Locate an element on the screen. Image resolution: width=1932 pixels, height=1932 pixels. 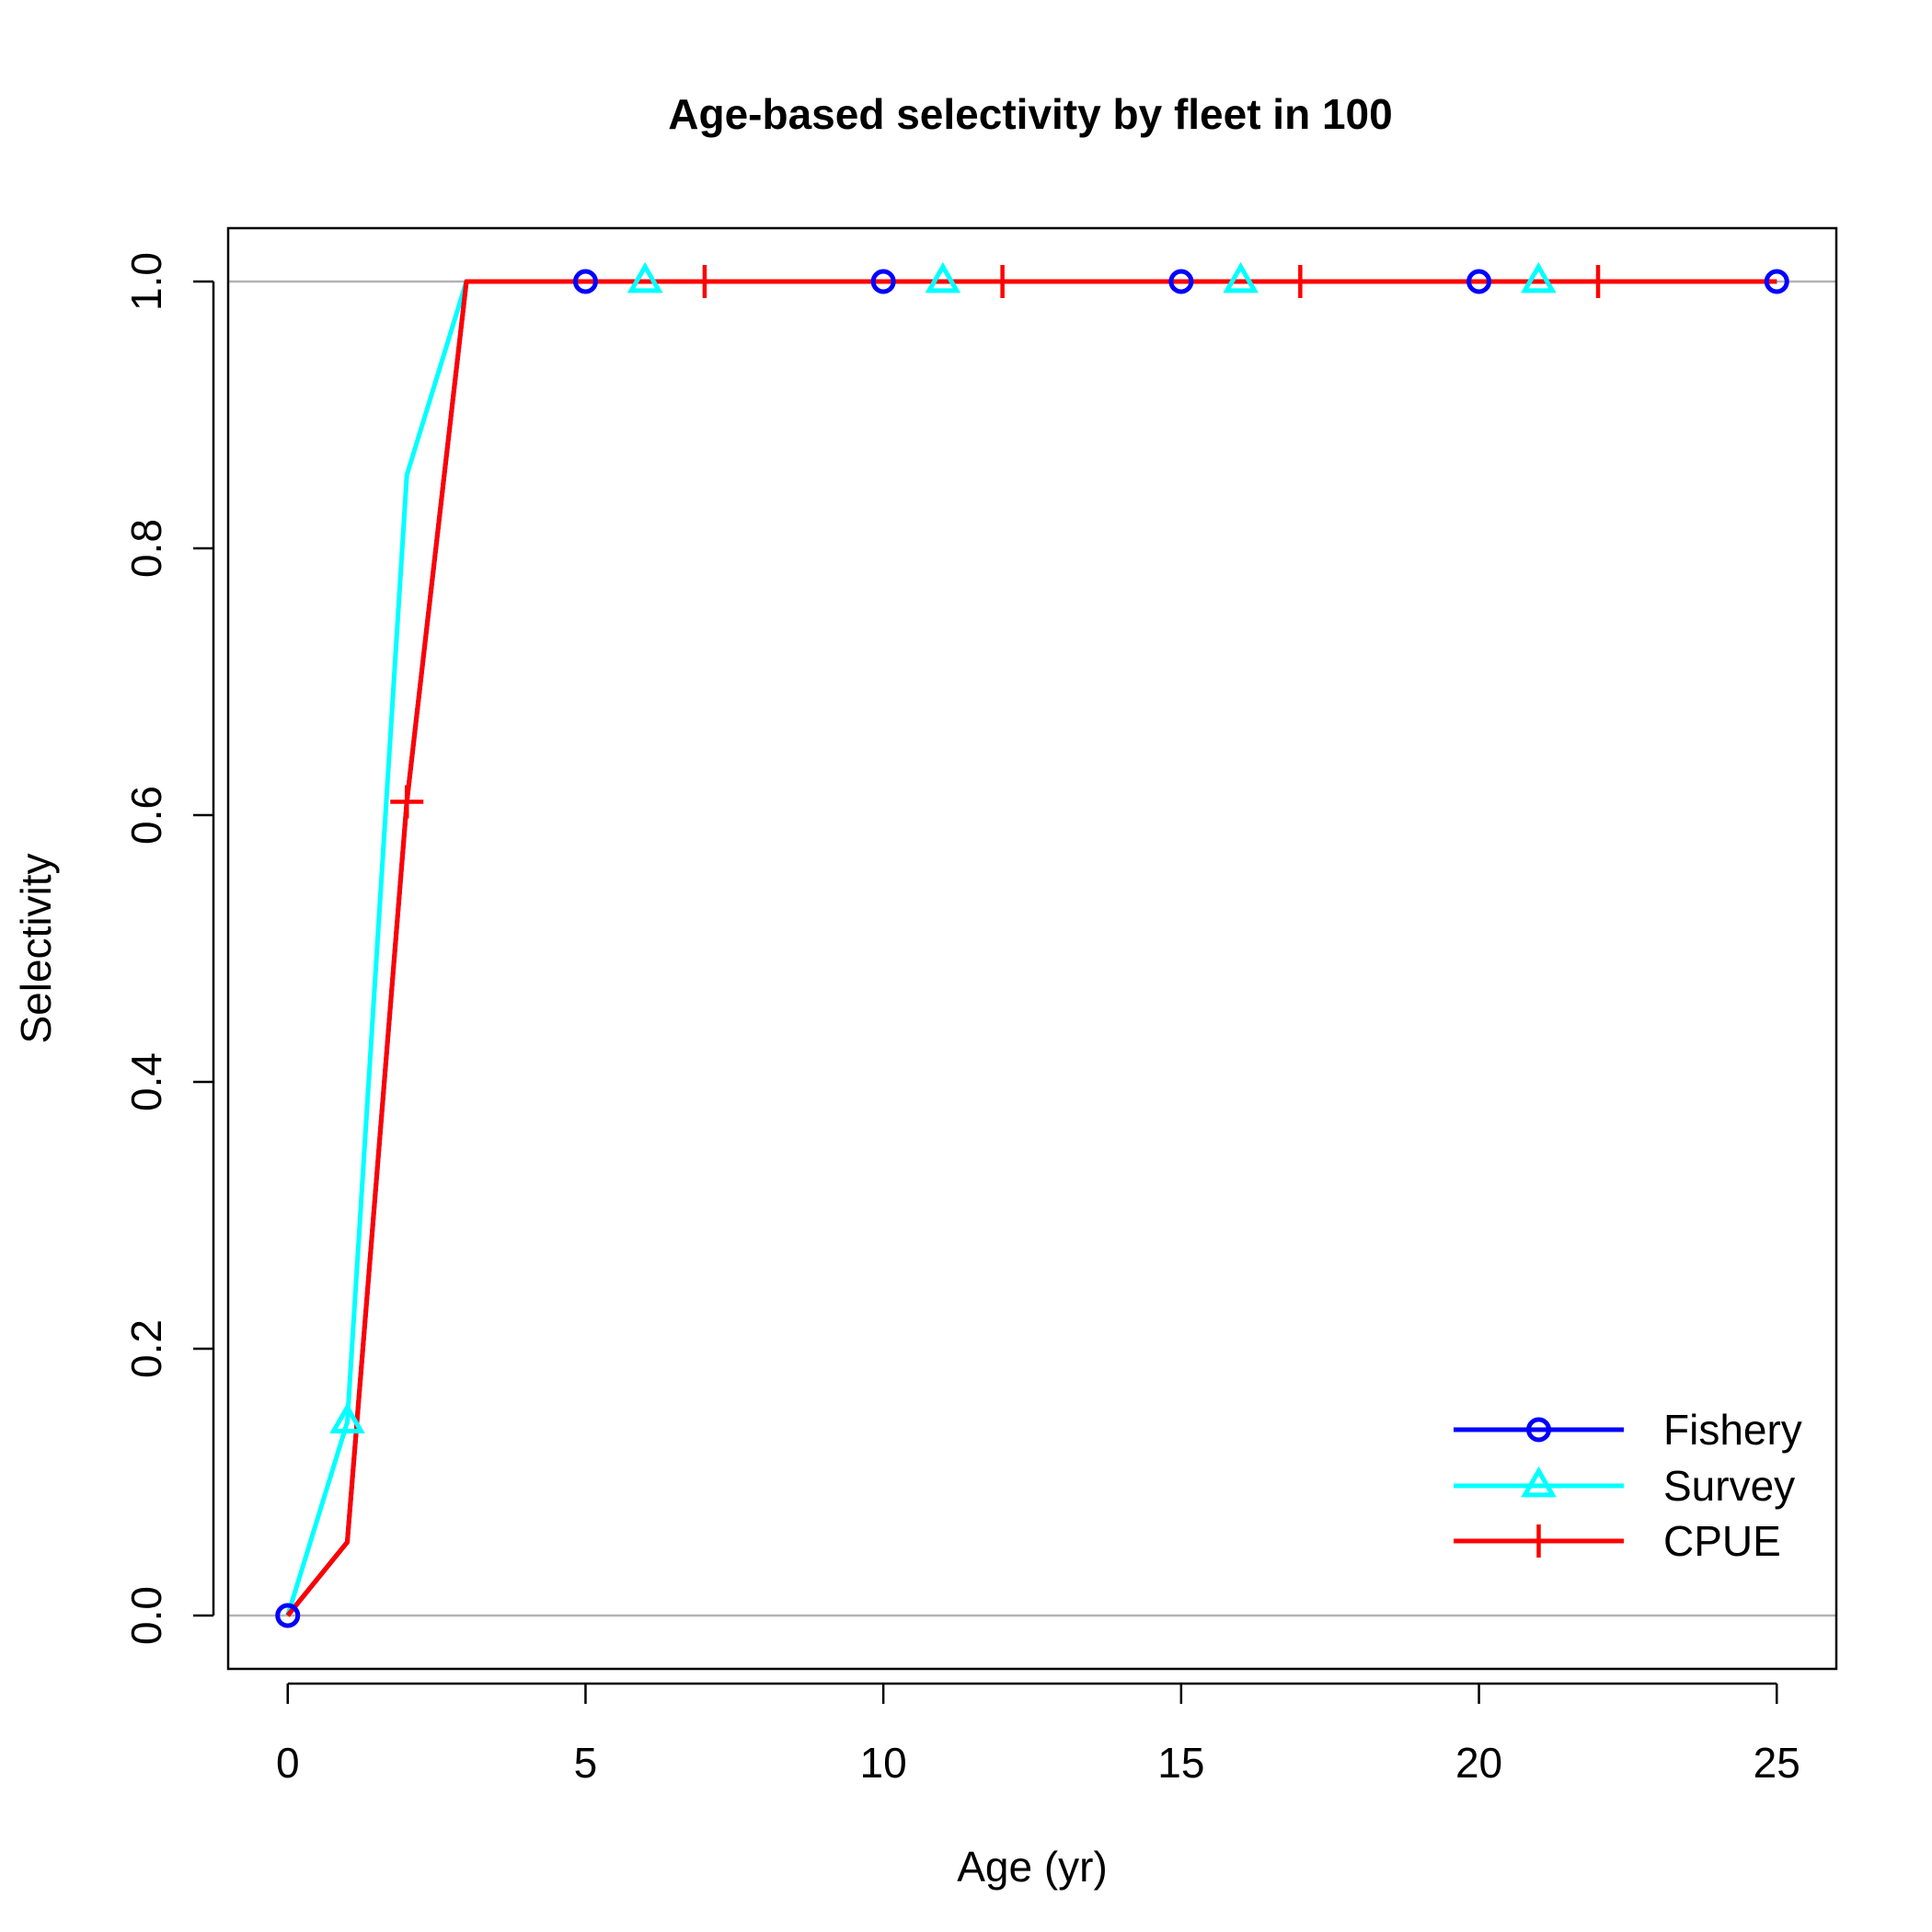
y-axis-label: Selectivity is located at coordinates (36, 948).